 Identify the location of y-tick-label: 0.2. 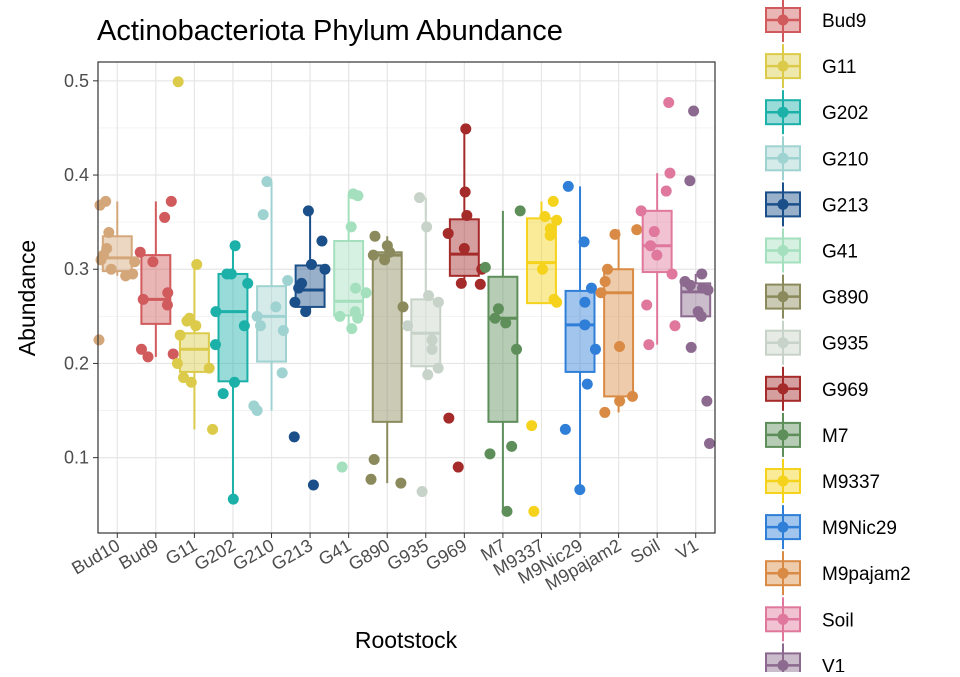
(76, 363).